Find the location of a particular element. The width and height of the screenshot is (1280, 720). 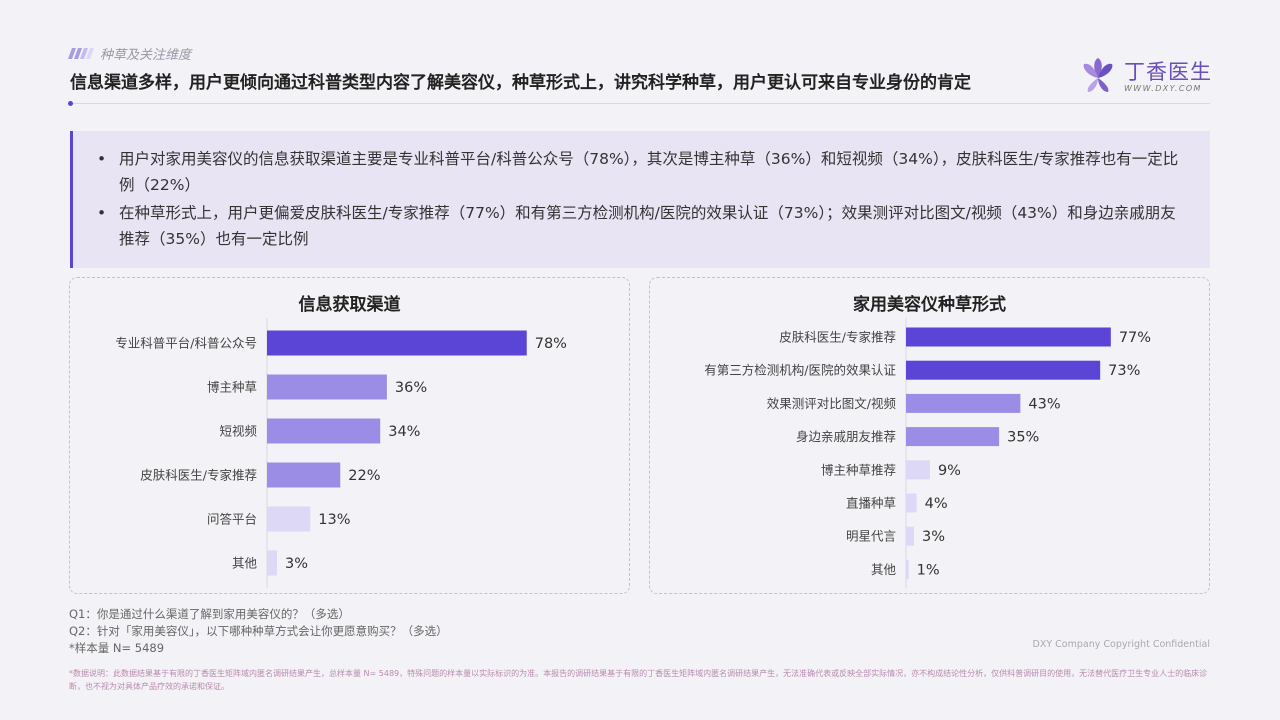

logo-name: 丁香医生 is located at coordinates (1168, 71).